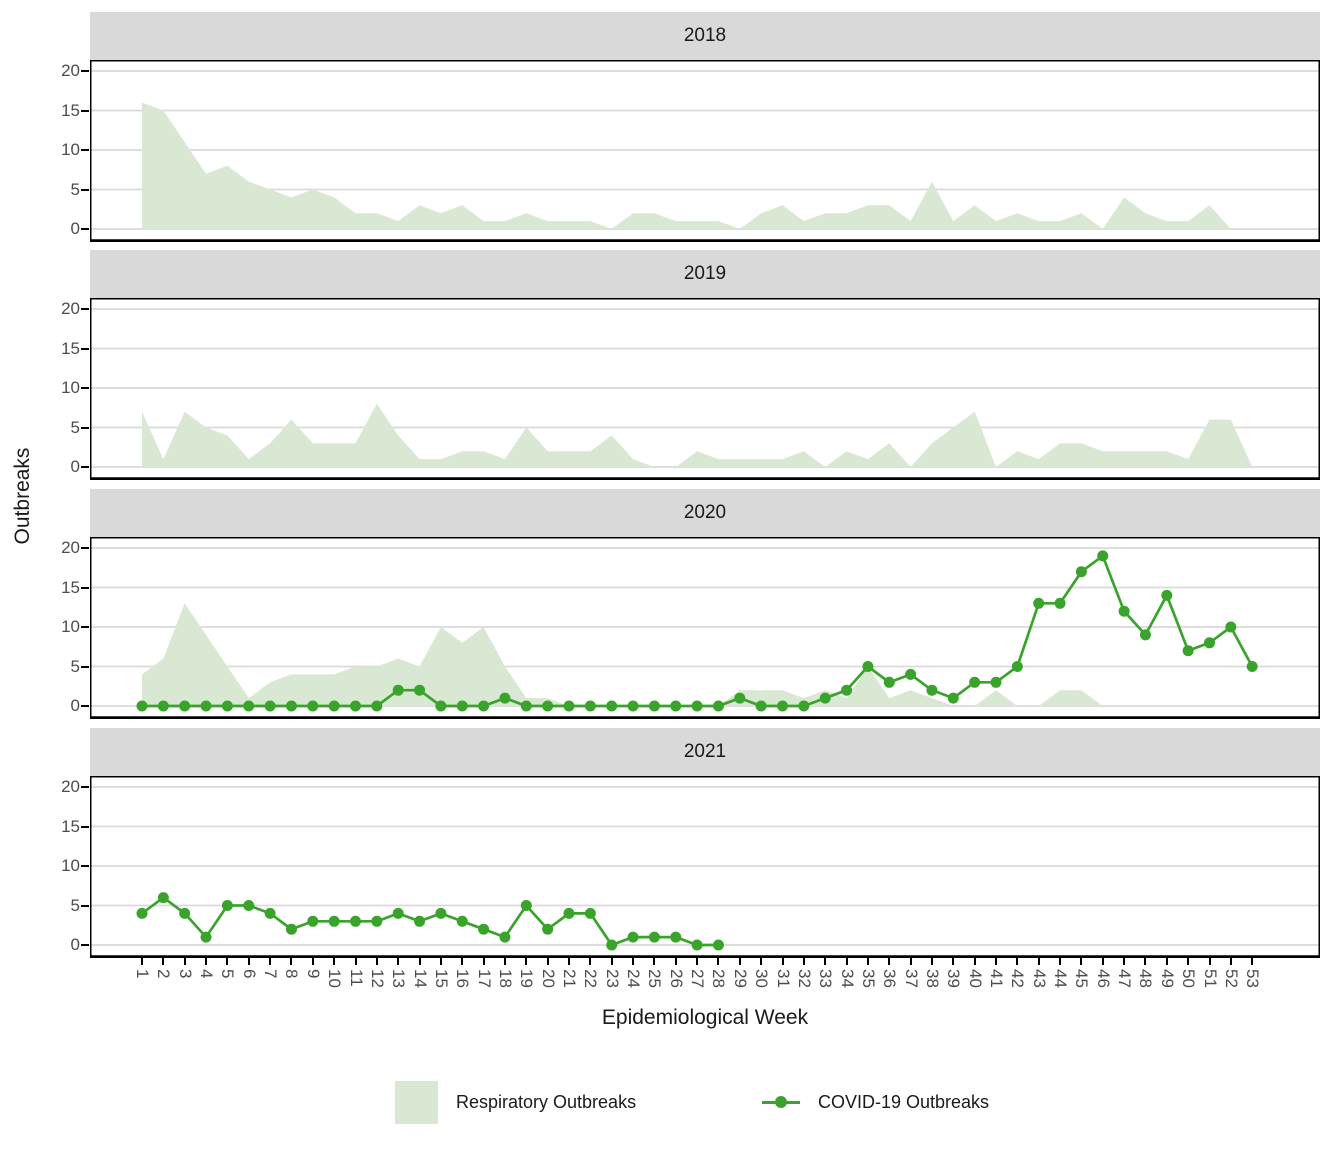 The width and height of the screenshot is (1344, 1152). I want to click on x-tick-label: 33, so click(826, 978).